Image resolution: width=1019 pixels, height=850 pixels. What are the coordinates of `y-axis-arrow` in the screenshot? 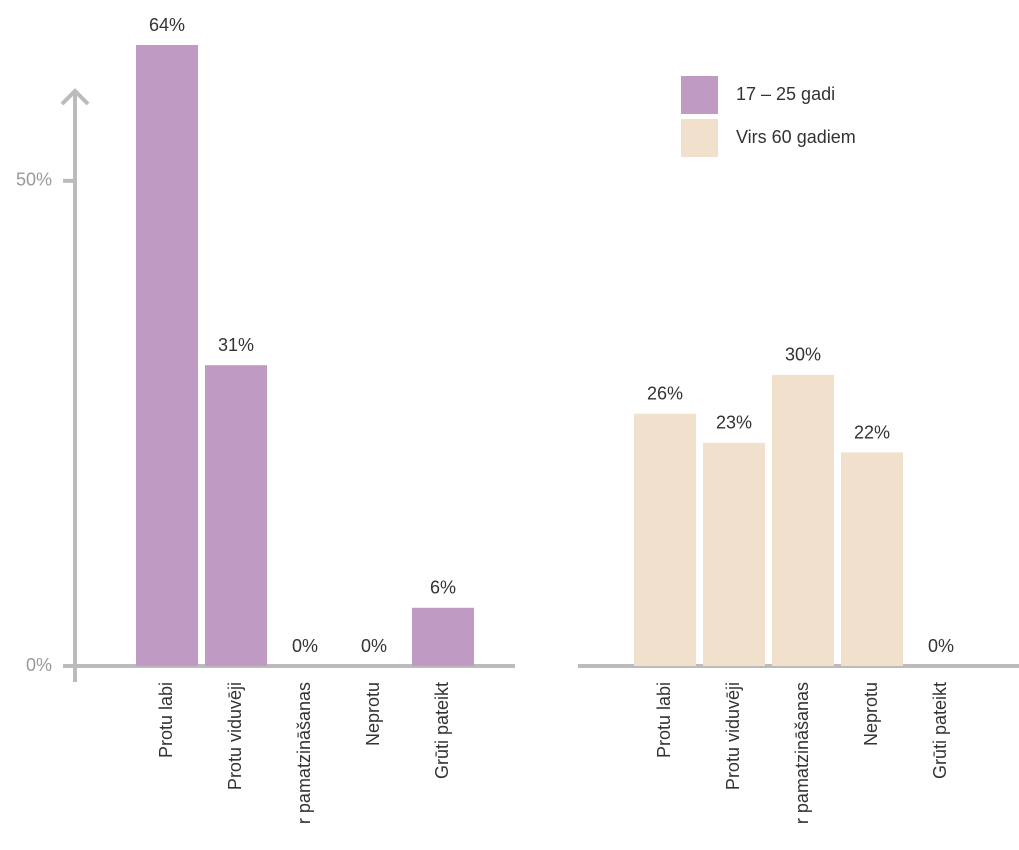 It's located at (75, 97).